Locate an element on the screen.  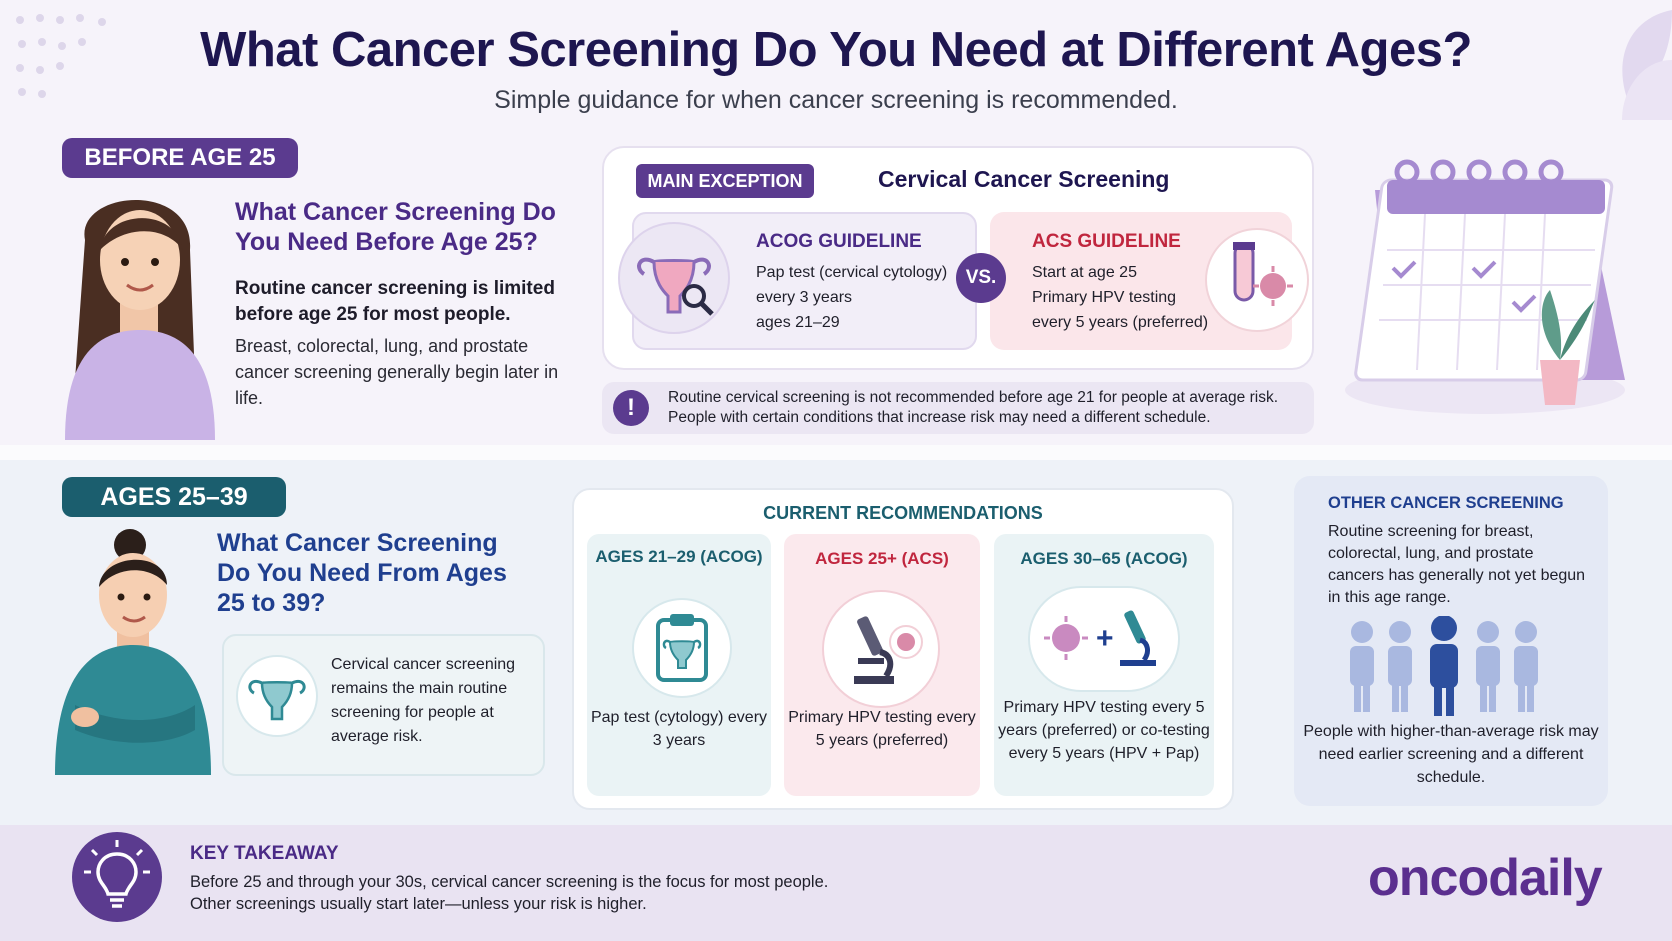
dot-pattern-decoration is located at coordinates (61, 56).